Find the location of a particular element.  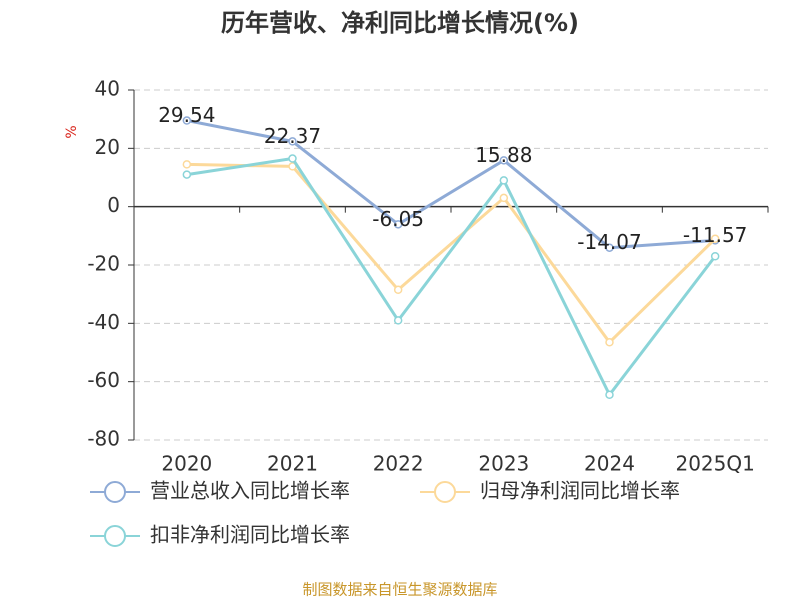

data-label: -11.57 is located at coordinates (715, 235).